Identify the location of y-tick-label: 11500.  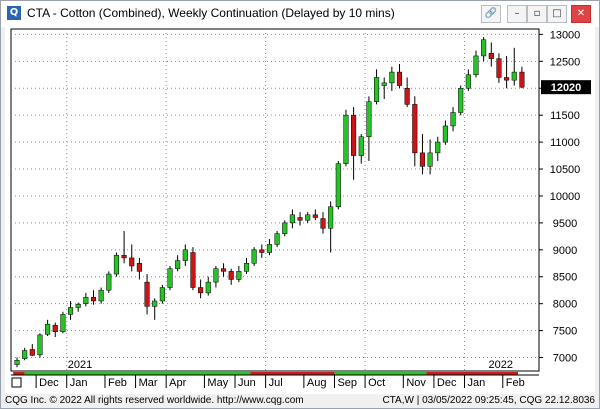
(565, 116).